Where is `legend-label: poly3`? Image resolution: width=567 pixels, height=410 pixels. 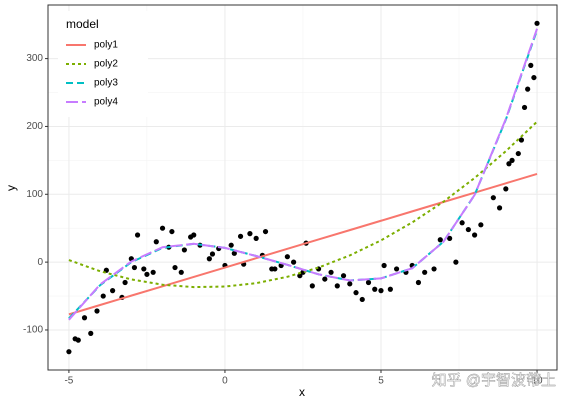 legend-label: poly3 is located at coordinates (106, 83).